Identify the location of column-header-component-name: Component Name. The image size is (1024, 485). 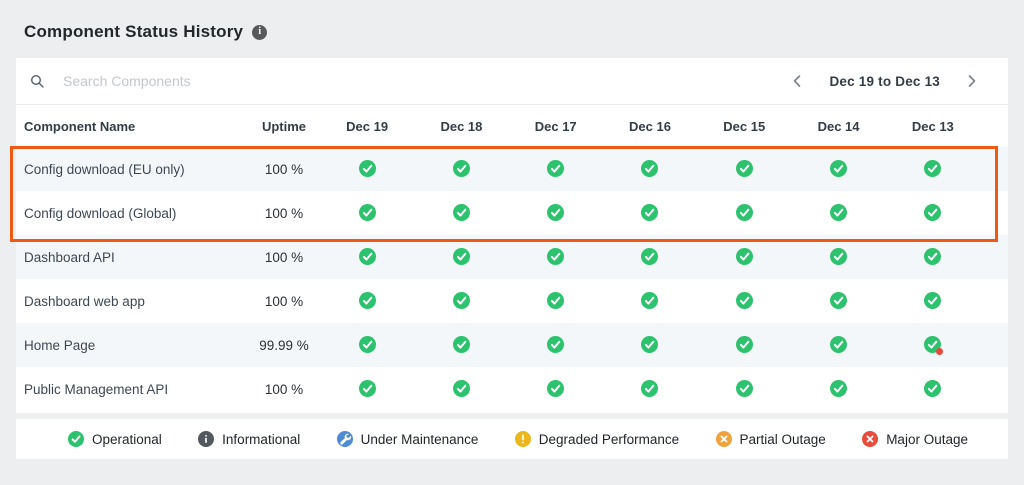
(80, 126).